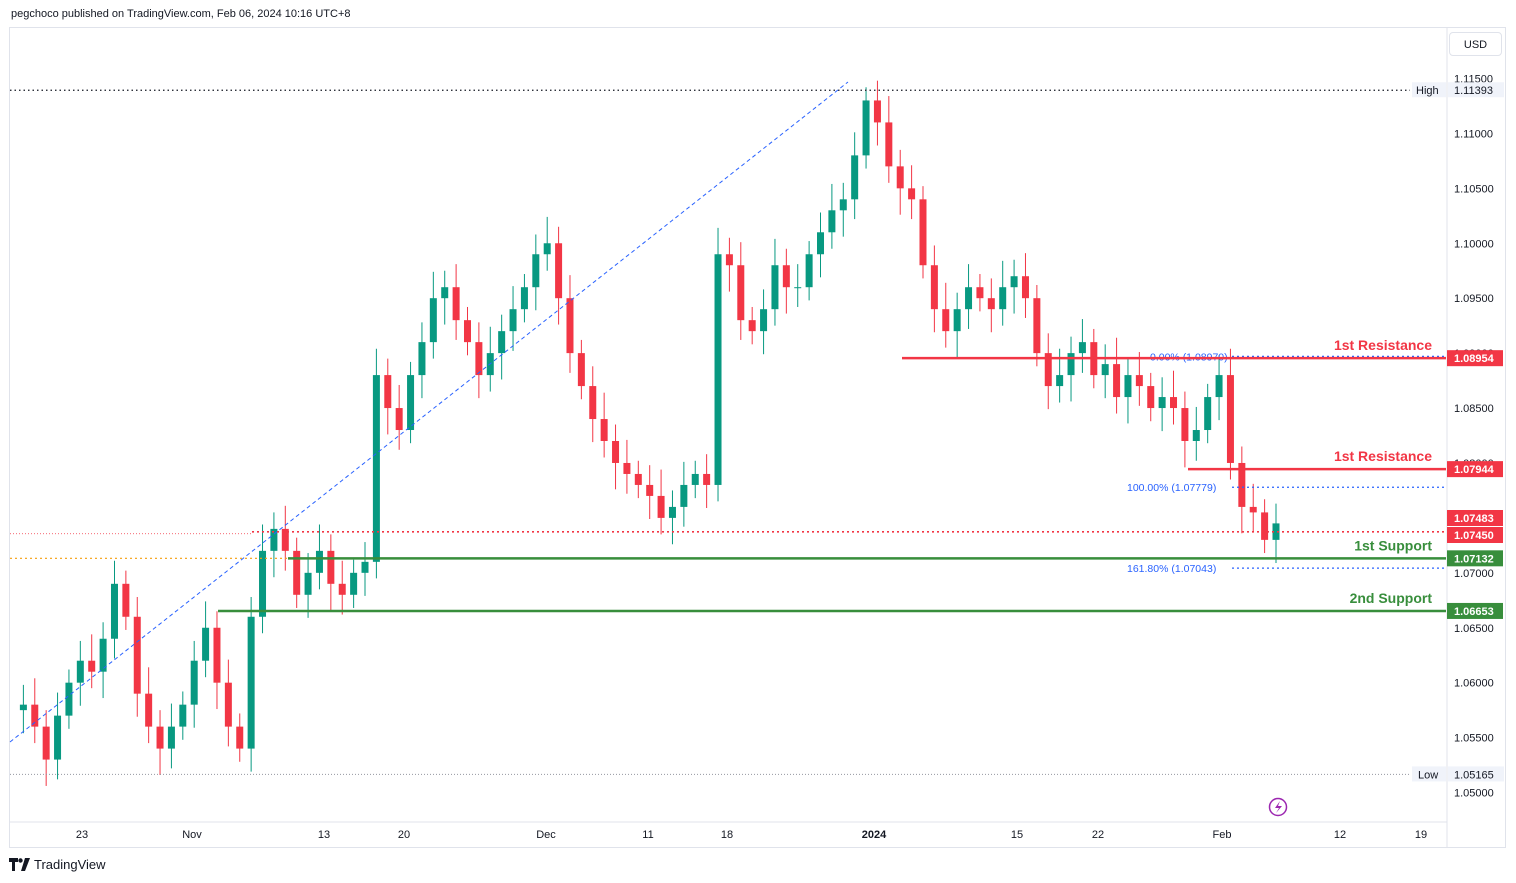  Describe the element at coordinates (546, 835) in the screenshot. I see `x-tick-label: Dec` at that location.